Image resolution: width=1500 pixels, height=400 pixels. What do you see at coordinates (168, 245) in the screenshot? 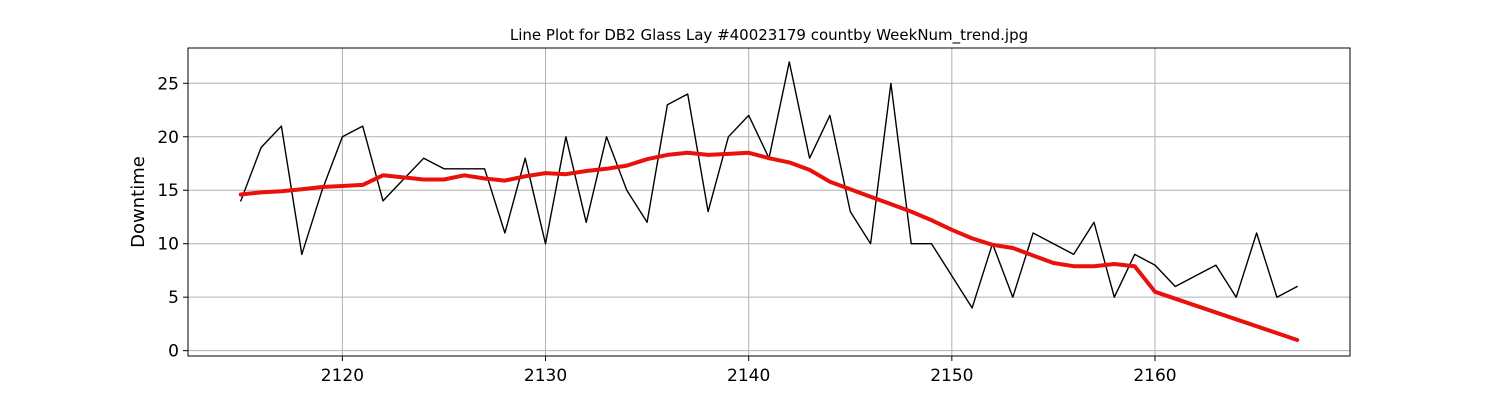
I see `y-tick-label: 10` at bounding box center [168, 245].